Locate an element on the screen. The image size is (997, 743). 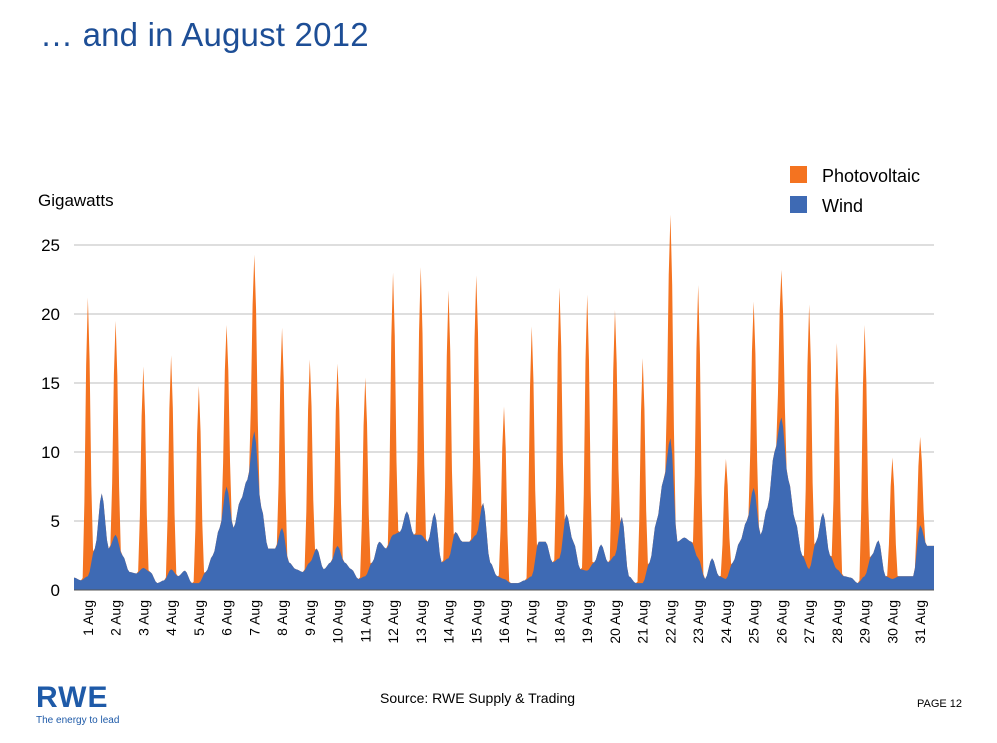
y-axis-label: Gigawatts is located at coordinates (76, 200).